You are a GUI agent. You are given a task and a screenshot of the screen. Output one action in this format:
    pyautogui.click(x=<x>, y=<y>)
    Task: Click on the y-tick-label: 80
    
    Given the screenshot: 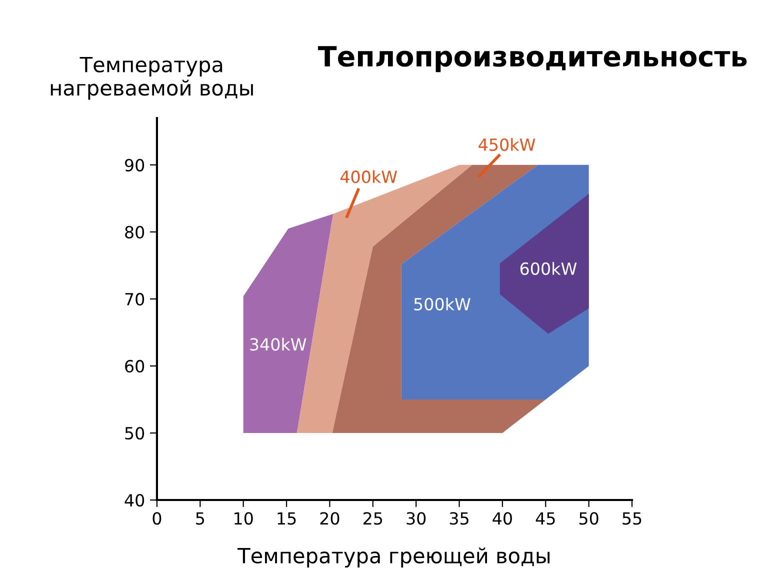 What is the action you would take?
    pyautogui.click(x=134, y=232)
    